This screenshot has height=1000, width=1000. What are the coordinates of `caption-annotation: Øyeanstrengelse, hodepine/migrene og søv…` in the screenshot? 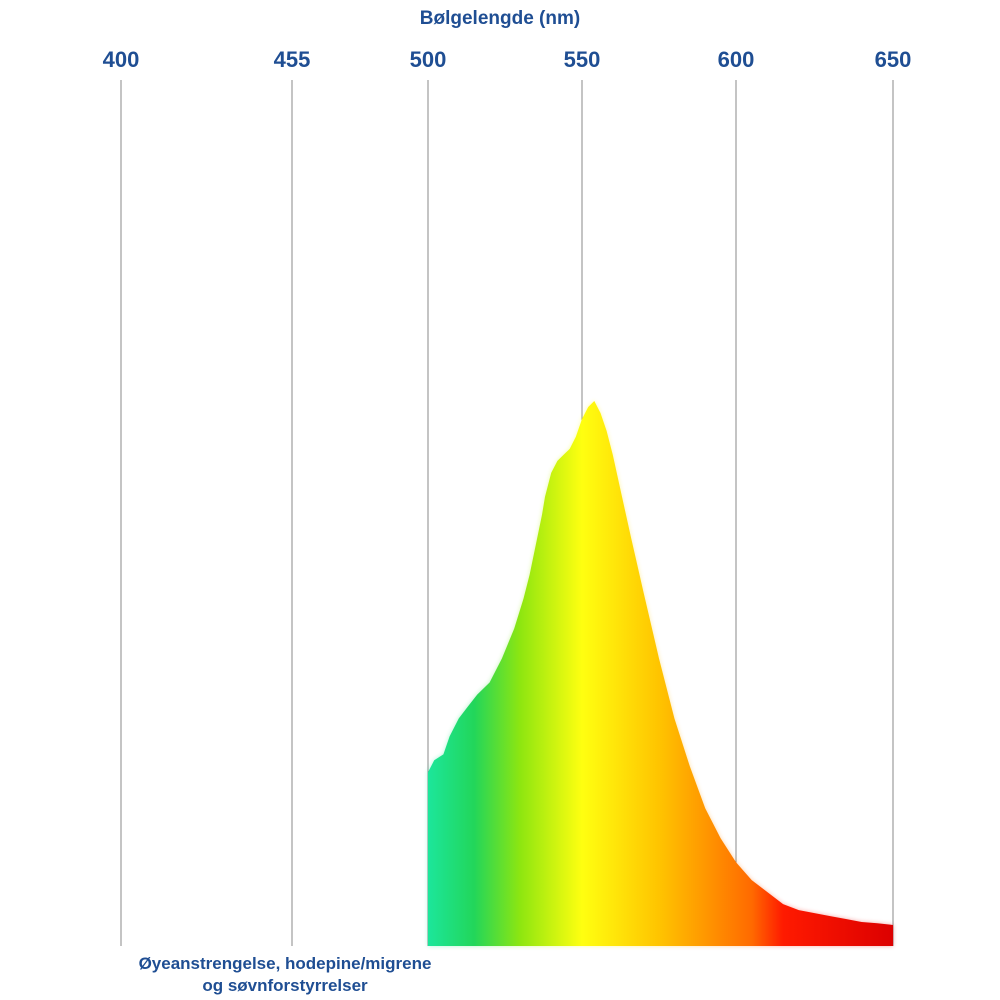 It's located at (285, 975).